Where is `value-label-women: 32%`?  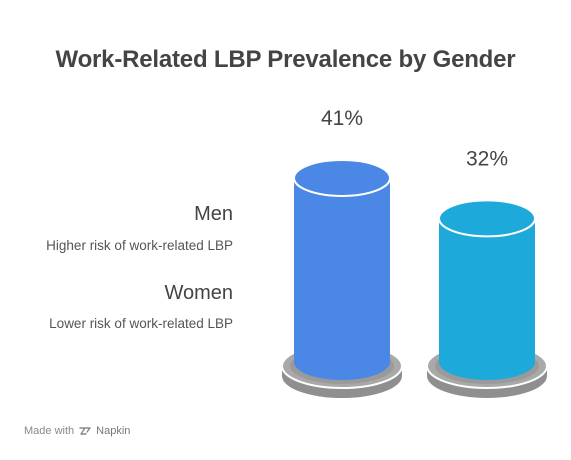
value-label-women: 32% is located at coordinates (487, 158).